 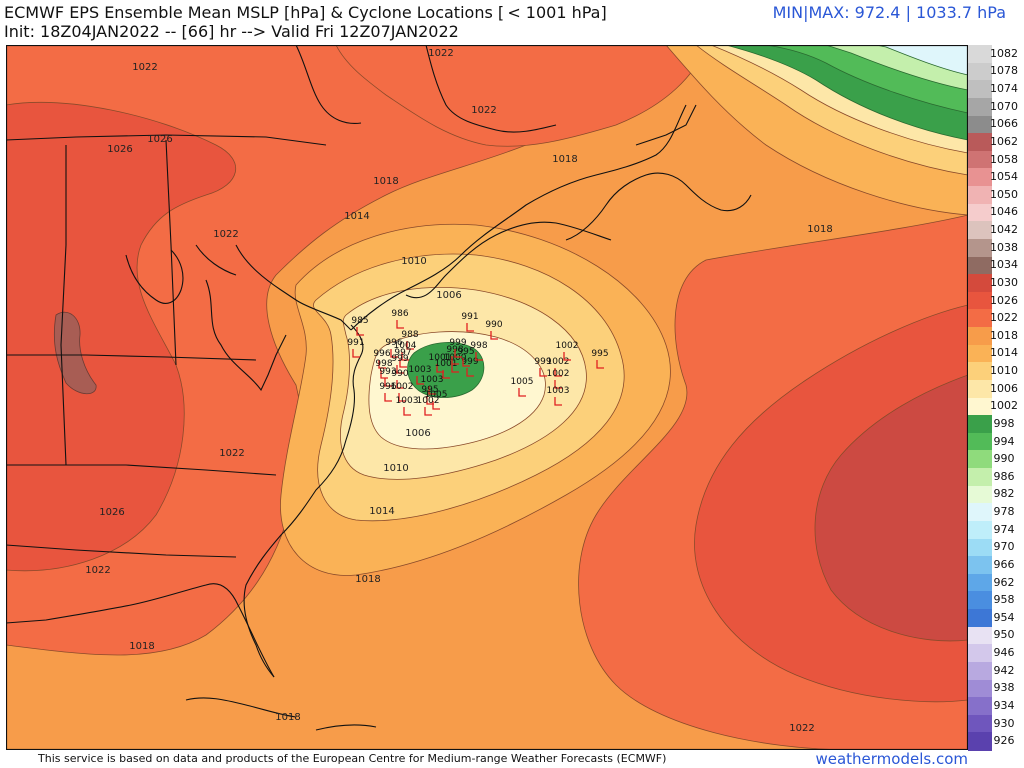 What do you see at coordinates (409, 335) in the screenshot?
I see `cyclone-pressure-label: 988` at bounding box center [409, 335].